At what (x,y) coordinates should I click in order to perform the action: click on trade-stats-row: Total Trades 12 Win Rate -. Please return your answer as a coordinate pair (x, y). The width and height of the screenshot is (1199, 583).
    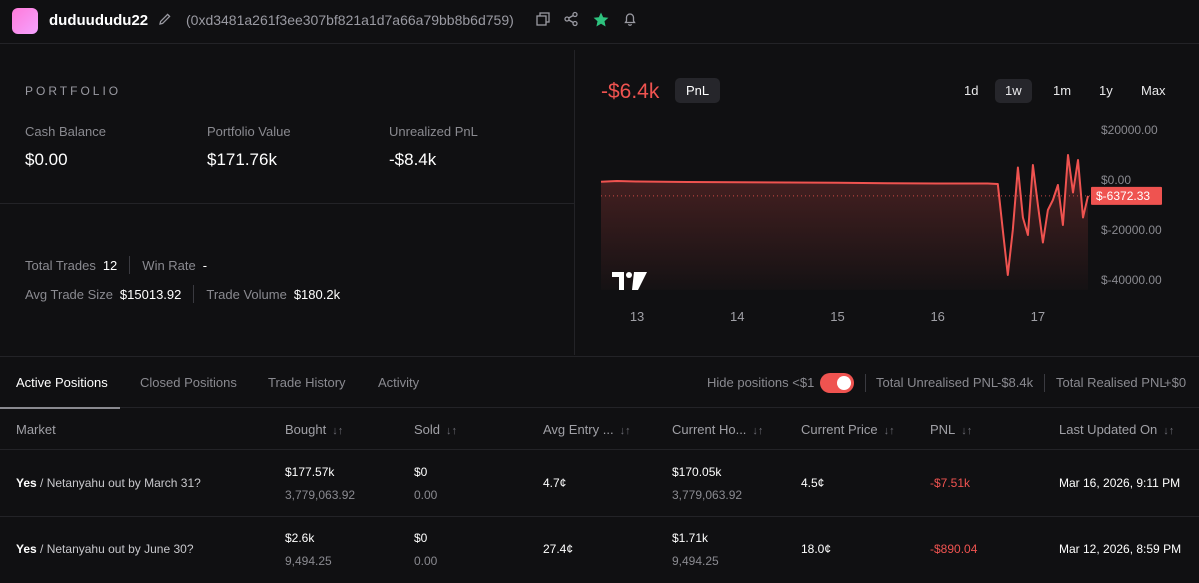
    Looking at the image, I should click on (116, 265).